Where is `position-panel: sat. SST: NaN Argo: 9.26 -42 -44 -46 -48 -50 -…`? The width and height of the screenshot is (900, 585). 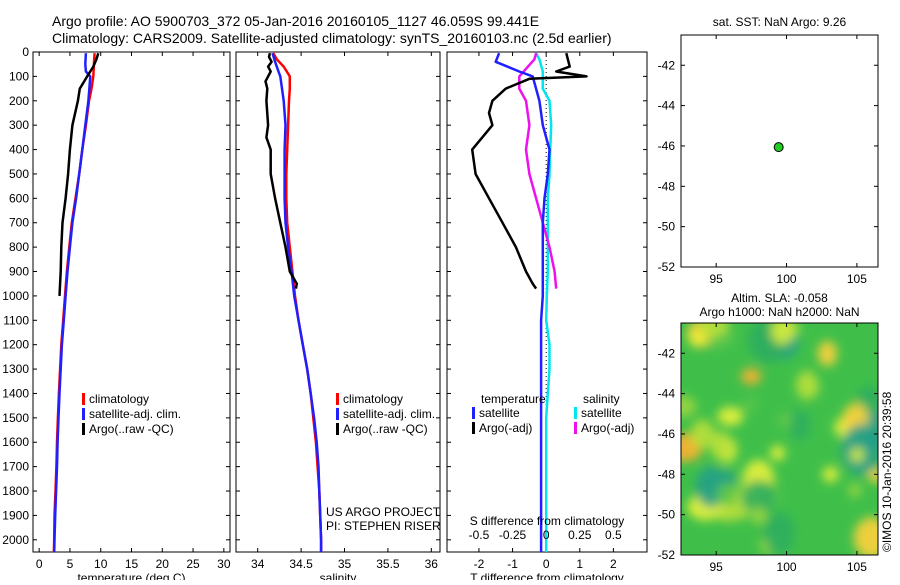 position-panel: sat. SST: NaN Argo: 9.26 -42 -44 -46 -48 -50 -… is located at coordinates (768, 150).